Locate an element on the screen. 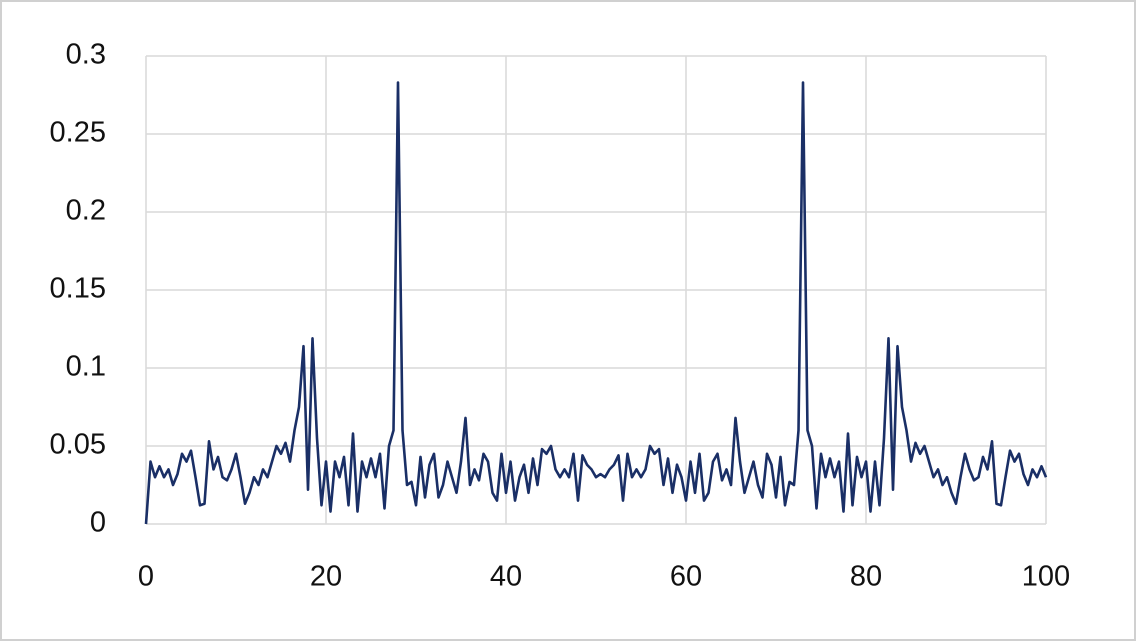 This screenshot has height=641, width=1136. y-tick-label: 0.15 is located at coordinates (78, 289).